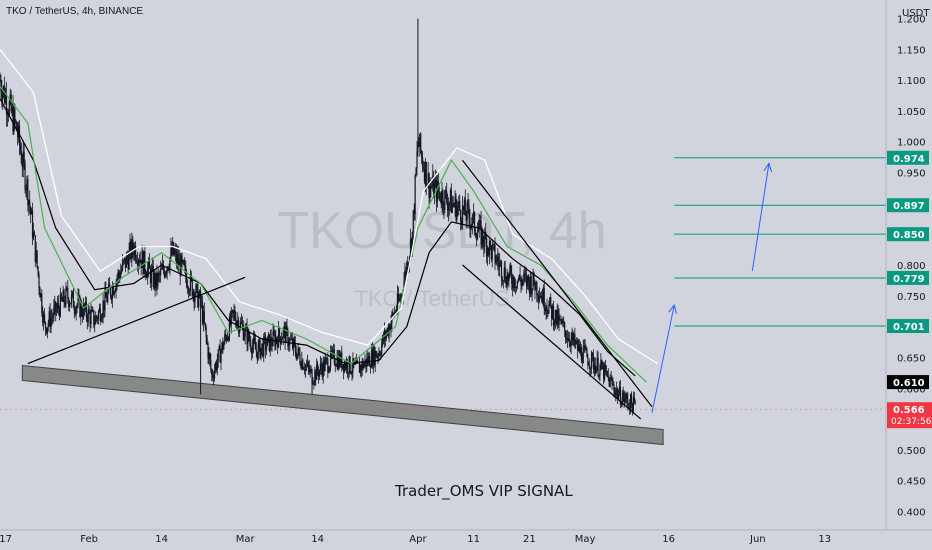 The height and width of the screenshot is (550, 932). What do you see at coordinates (317, 539) in the screenshot?
I see `x-tick-label: 14` at bounding box center [317, 539].